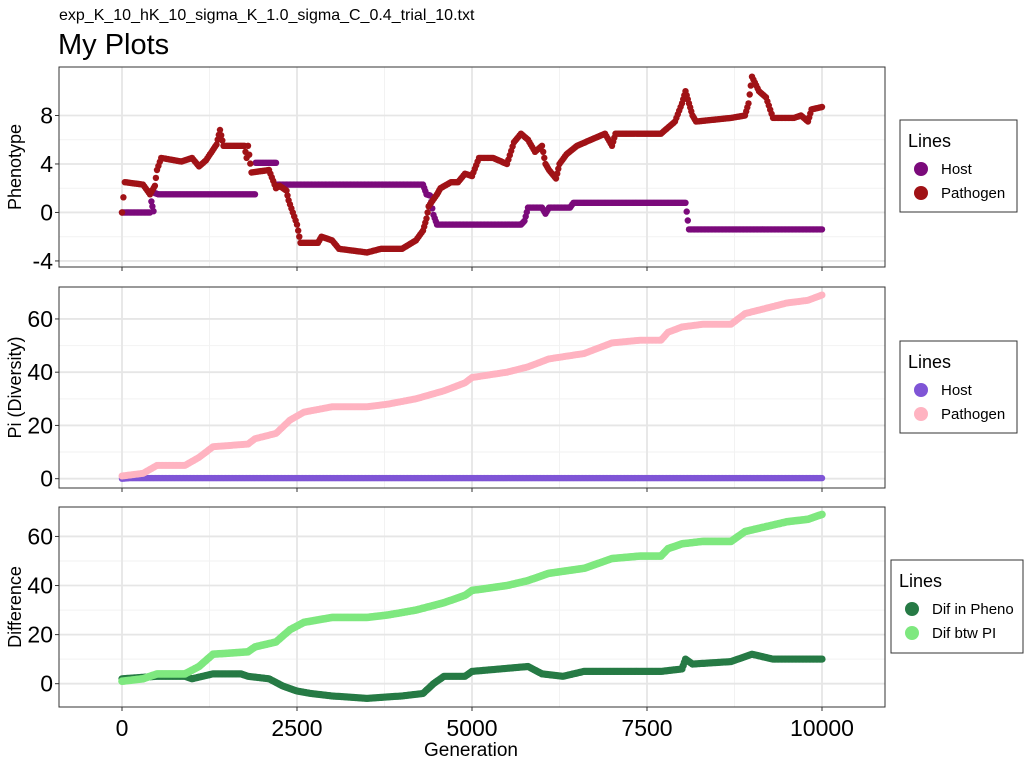 Image resolution: width=1024 pixels, height=768 pixels. Describe the element at coordinates (973, 609) in the screenshot. I see `legend-label: Dif in Pheno` at that location.